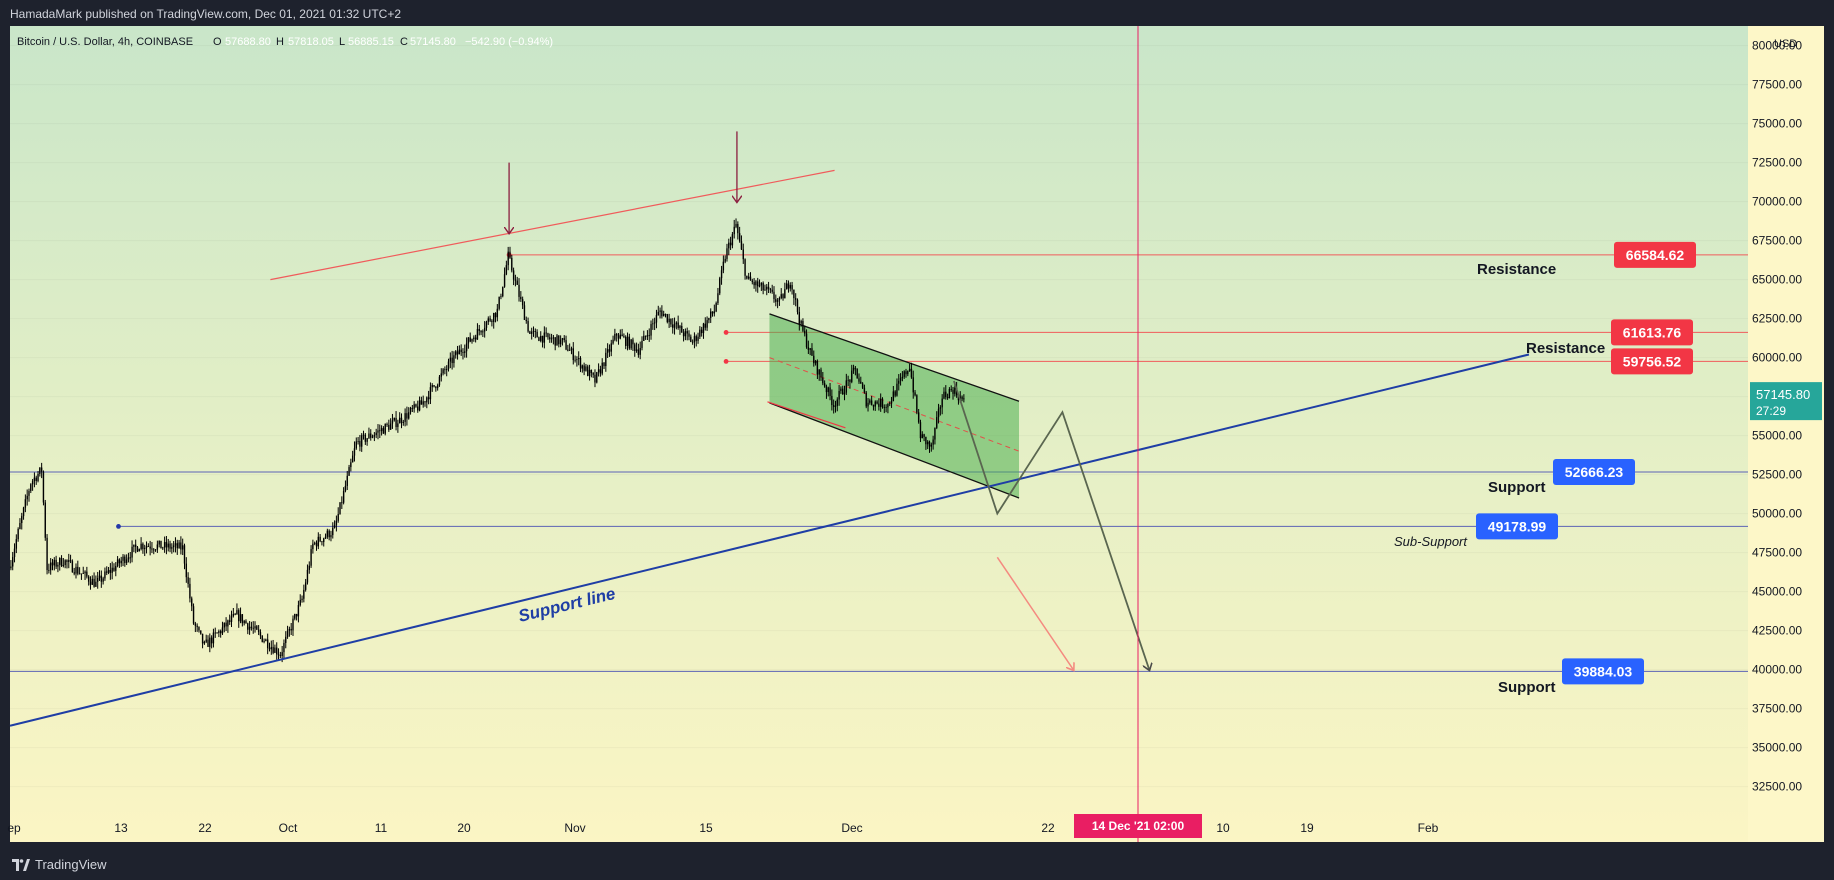  Describe the element at coordinates (1777, 319) in the screenshot. I see `price-tick-label: 62500.00` at that location.